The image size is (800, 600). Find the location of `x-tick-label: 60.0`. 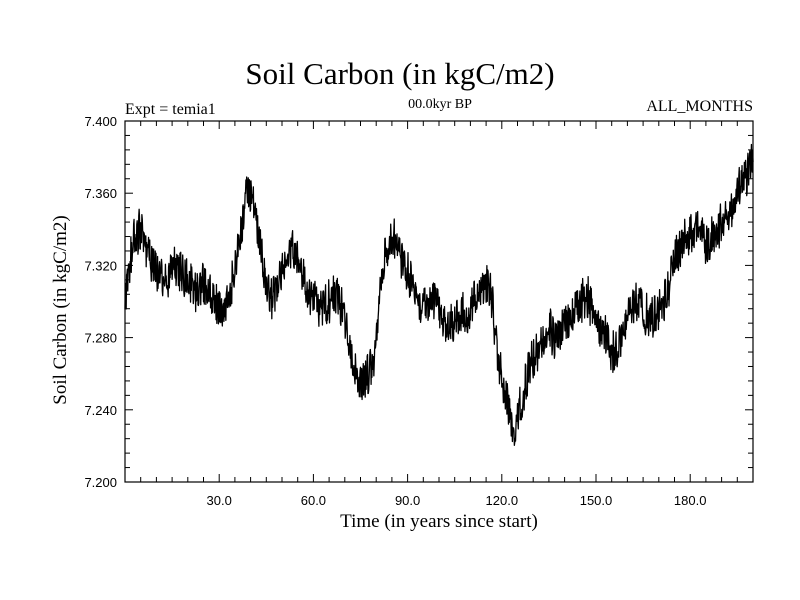

x-tick-label: 60.0 is located at coordinates (313, 500).